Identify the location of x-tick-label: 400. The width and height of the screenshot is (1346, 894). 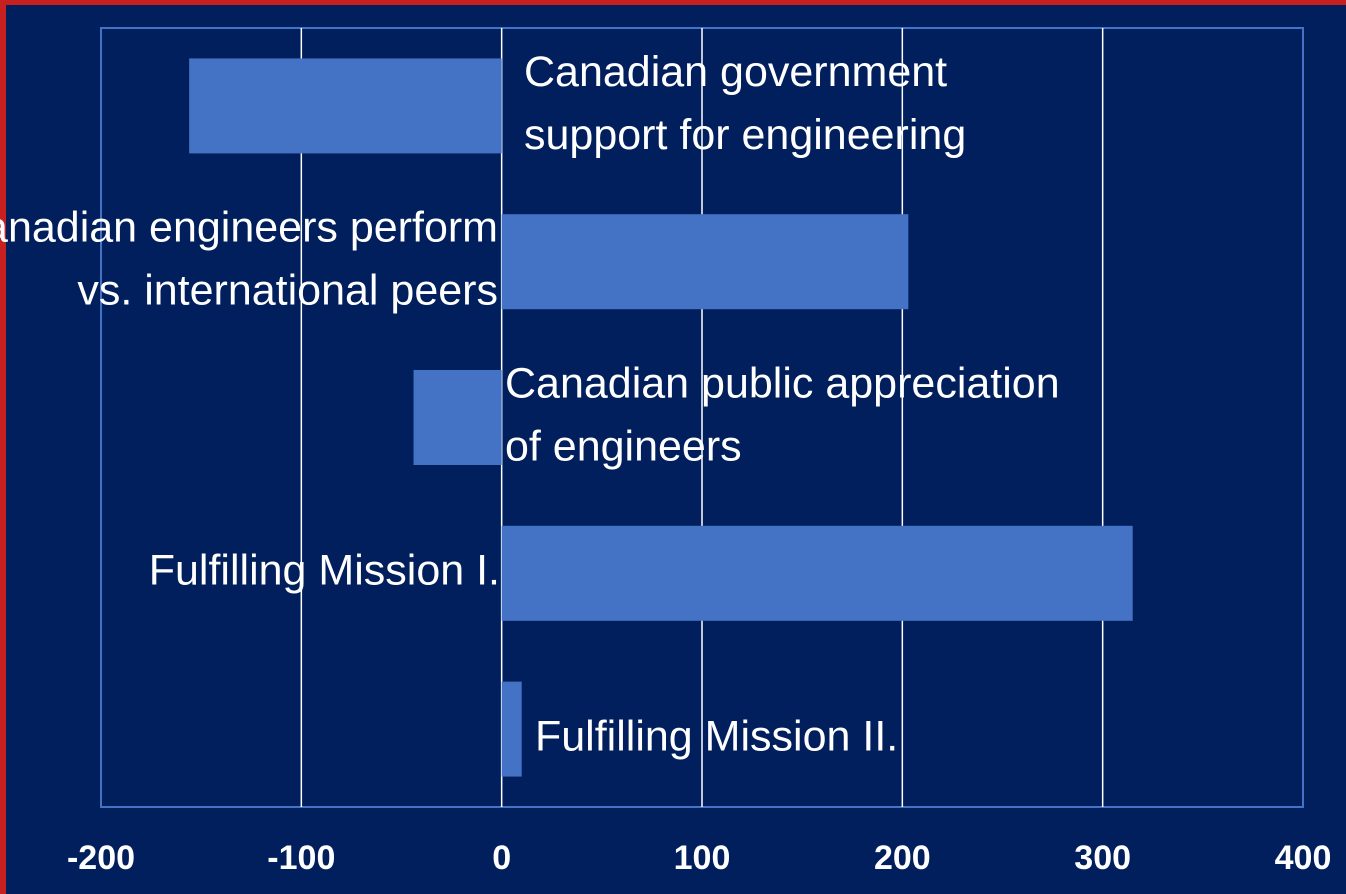
(1303, 858).